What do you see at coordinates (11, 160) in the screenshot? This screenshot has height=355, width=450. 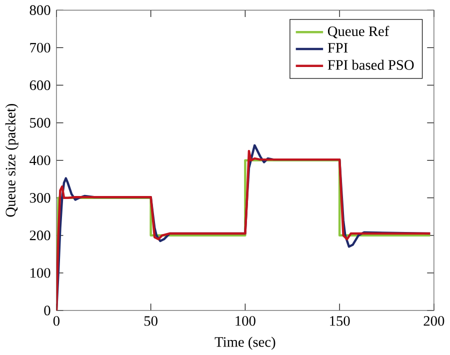 I see `y-axis-title: Queue size (packet)` at bounding box center [11, 160].